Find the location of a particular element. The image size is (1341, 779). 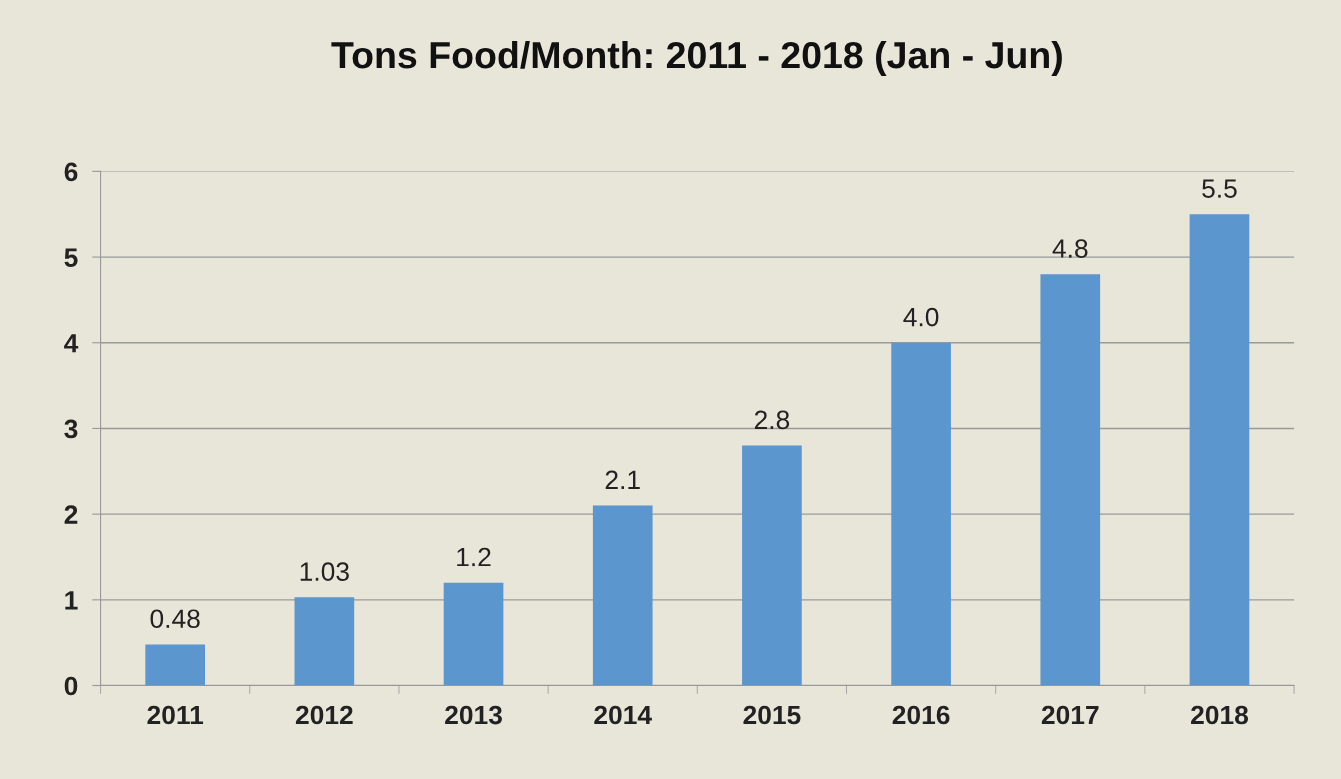

x-tick-label: 2015 is located at coordinates (772, 715).